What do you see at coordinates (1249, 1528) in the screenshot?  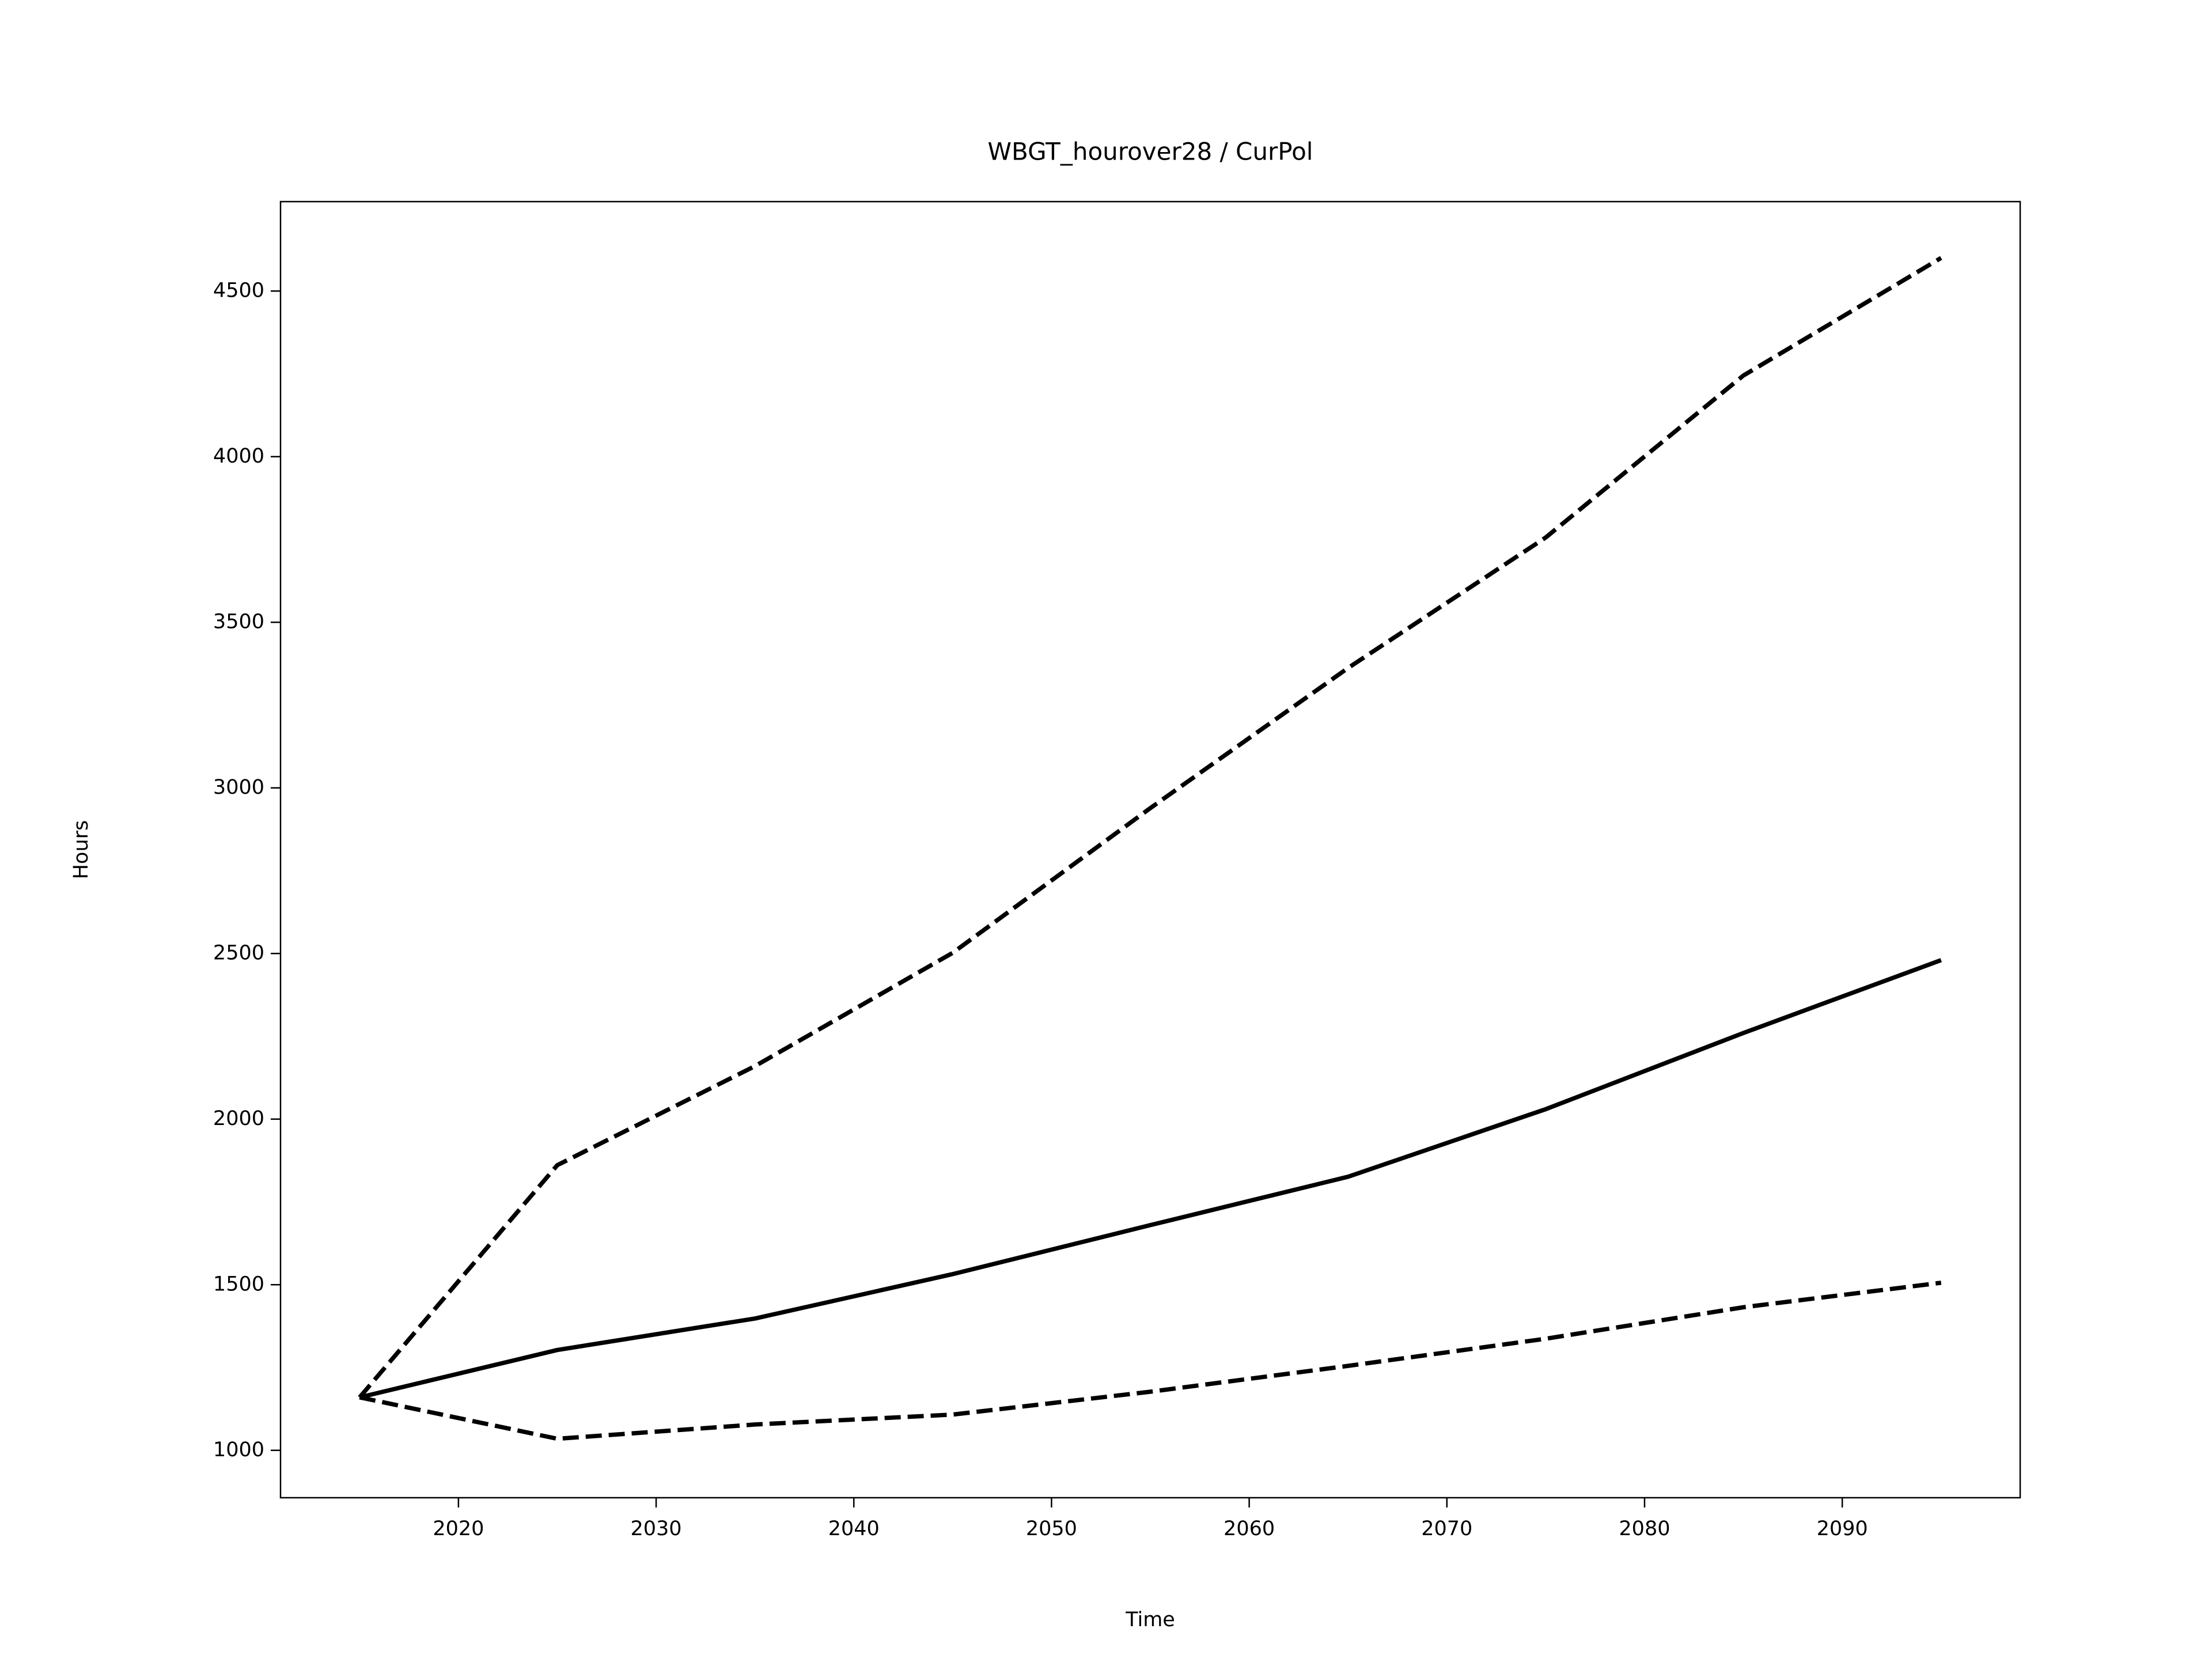 I see `x-tick-label: 2060` at bounding box center [1249, 1528].